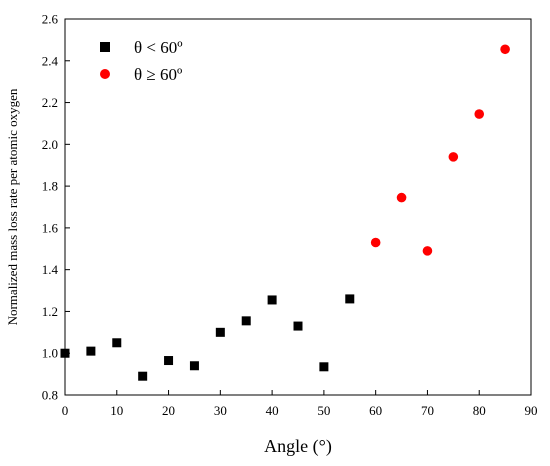 This screenshot has height=466, width=550. What do you see at coordinates (220, 410) in the screenshot?
I see `x-tick-label: 30` at bounding box center [220, 410].